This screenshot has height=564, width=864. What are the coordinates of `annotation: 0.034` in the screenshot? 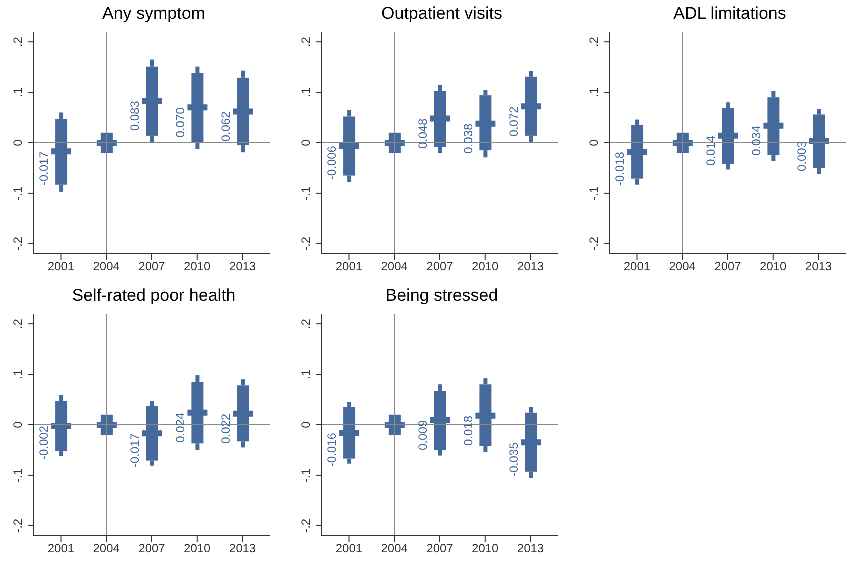 It's located at (756, 141).